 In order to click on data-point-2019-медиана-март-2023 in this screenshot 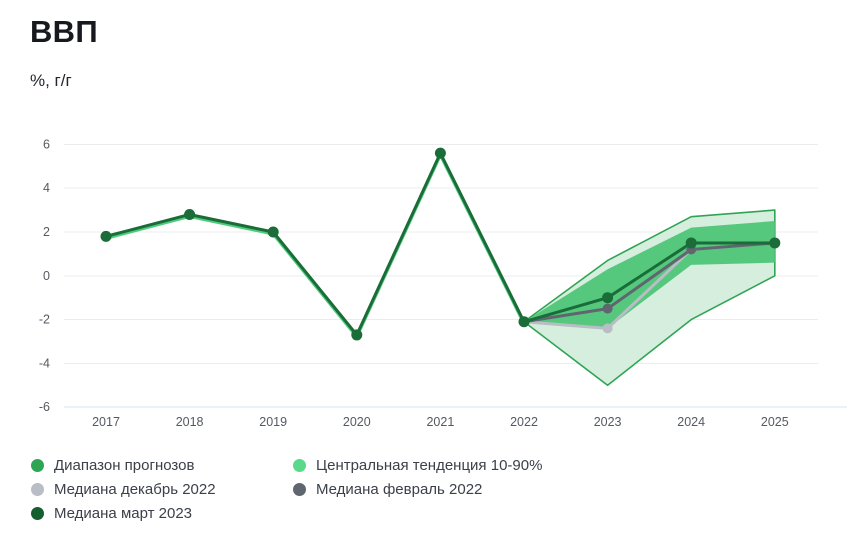, I will do `click(273, 232)`.